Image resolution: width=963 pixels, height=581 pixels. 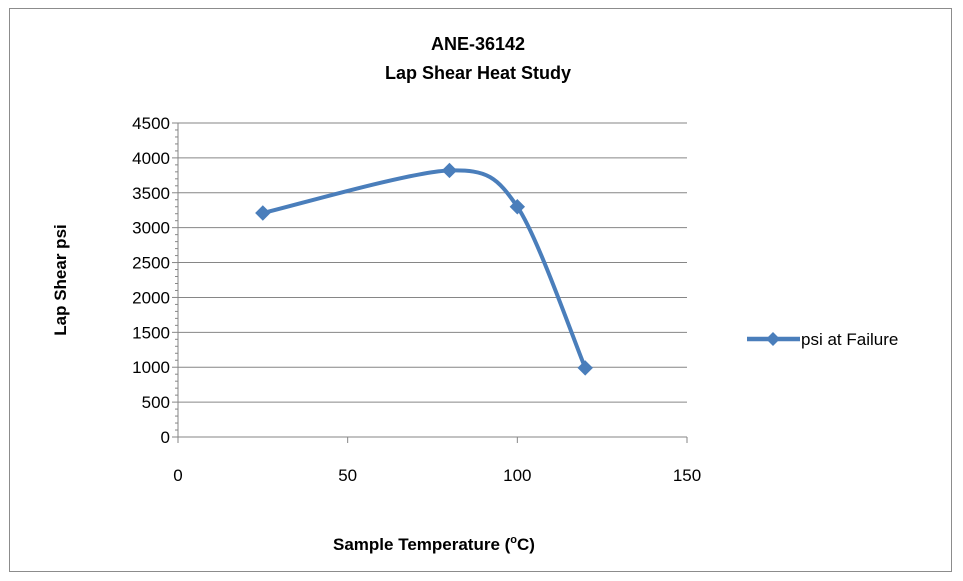 What do you see at coordinates (151, 263) in the screenshot?
I see `y-tick-label-2500: 2500` at bounding box center [151, 263].